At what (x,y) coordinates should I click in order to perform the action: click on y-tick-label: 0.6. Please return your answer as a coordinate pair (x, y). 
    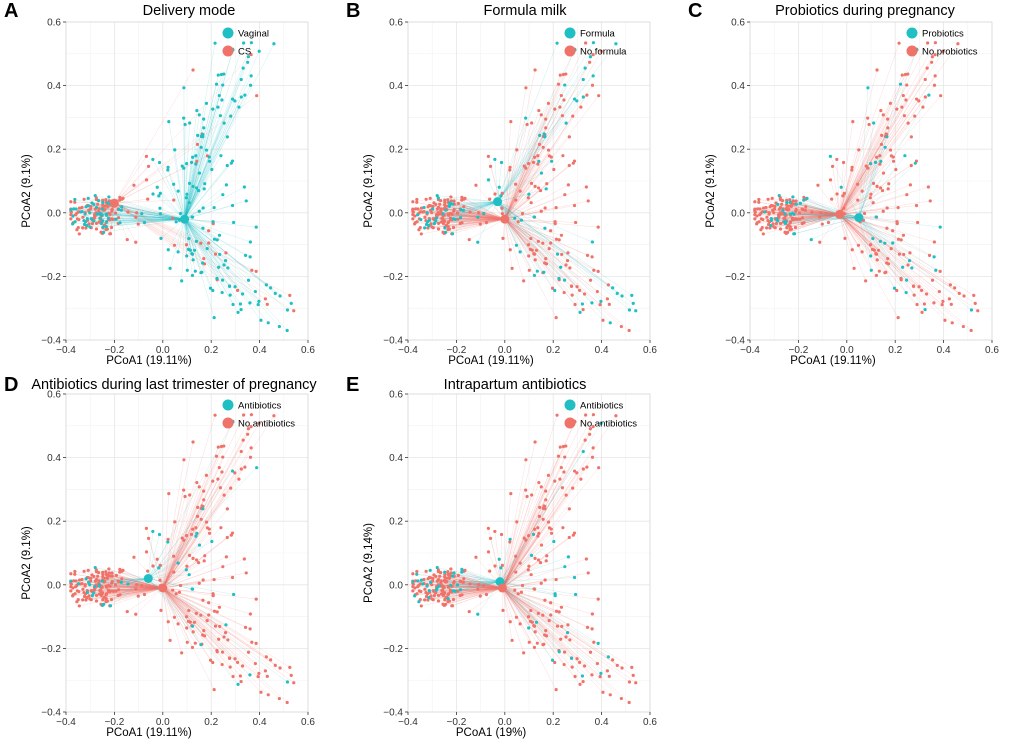
    Looking at the image, I should click on (396, 23).